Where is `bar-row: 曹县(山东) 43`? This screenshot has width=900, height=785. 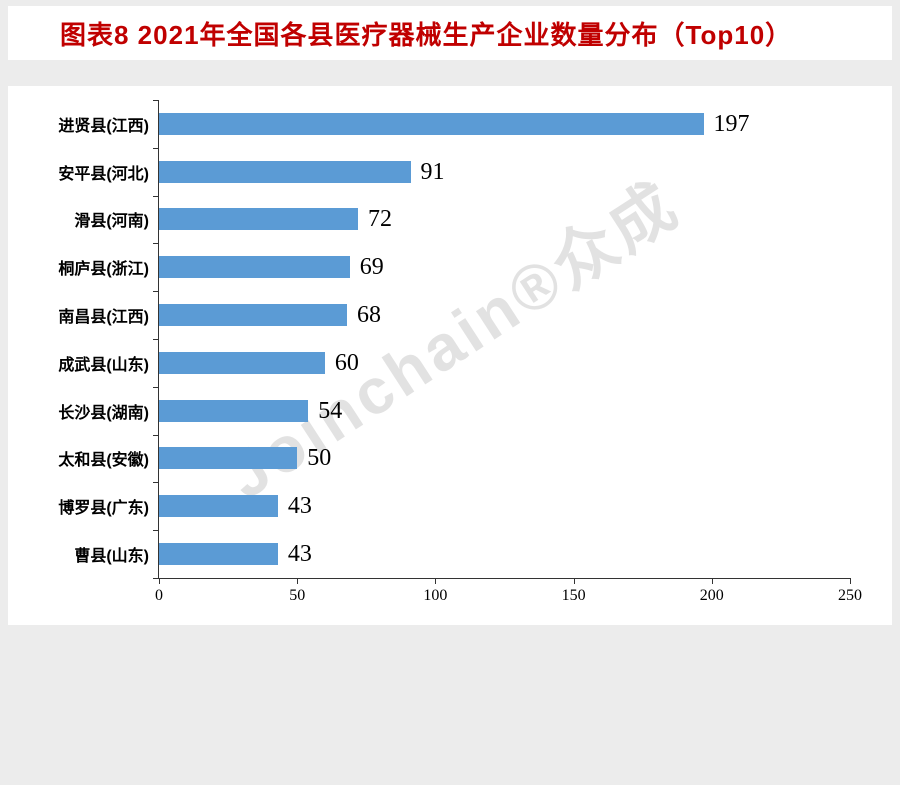
bar-row: 曹县(山东) 43 is located at coordinates (462, 554).